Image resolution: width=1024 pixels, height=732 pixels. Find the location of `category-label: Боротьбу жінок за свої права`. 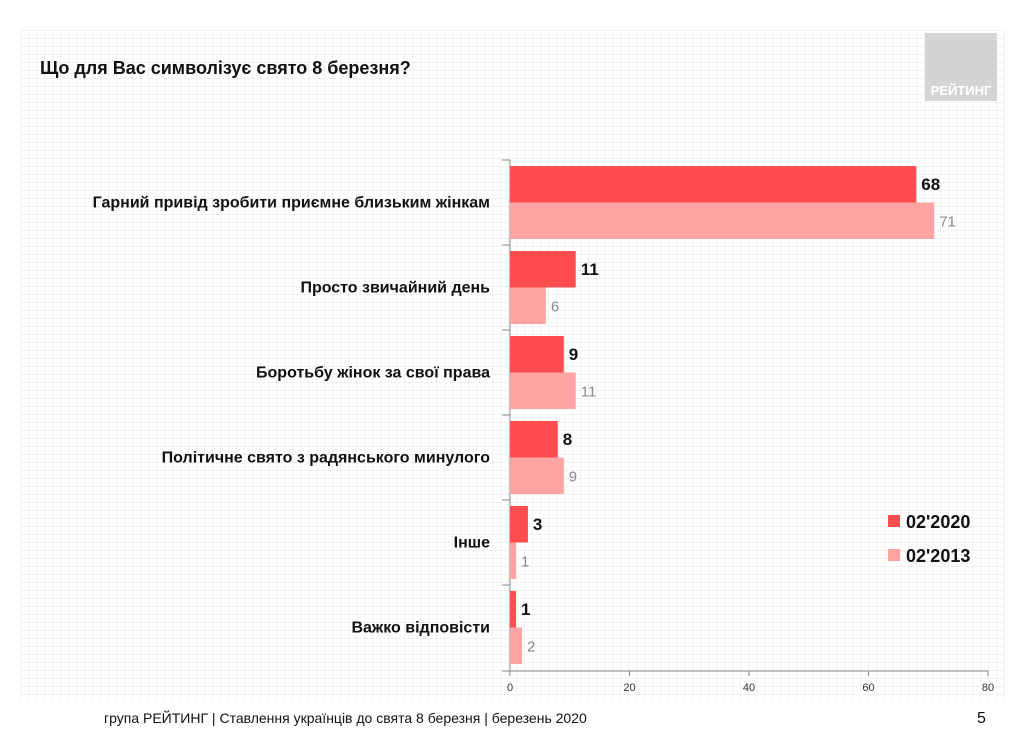

category-label: Боротьбу жінок за свої права is located at coordinates (373, 373).